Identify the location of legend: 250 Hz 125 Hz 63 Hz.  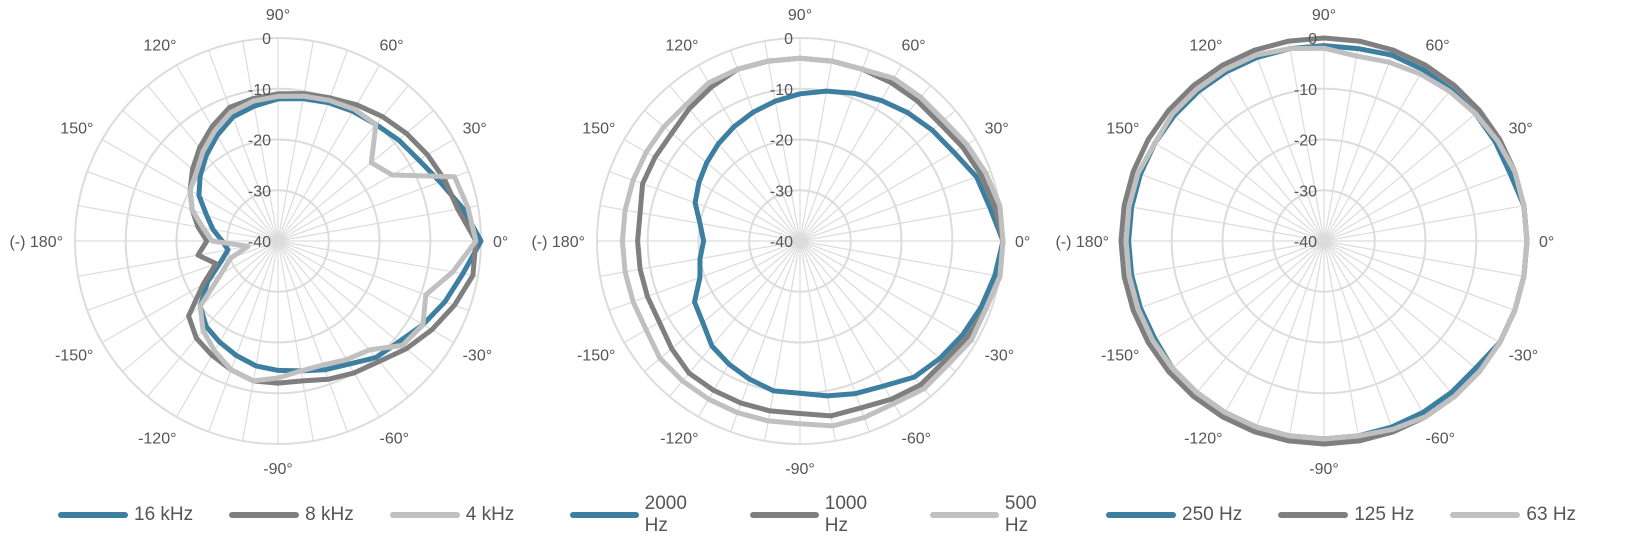
(1341, 515).